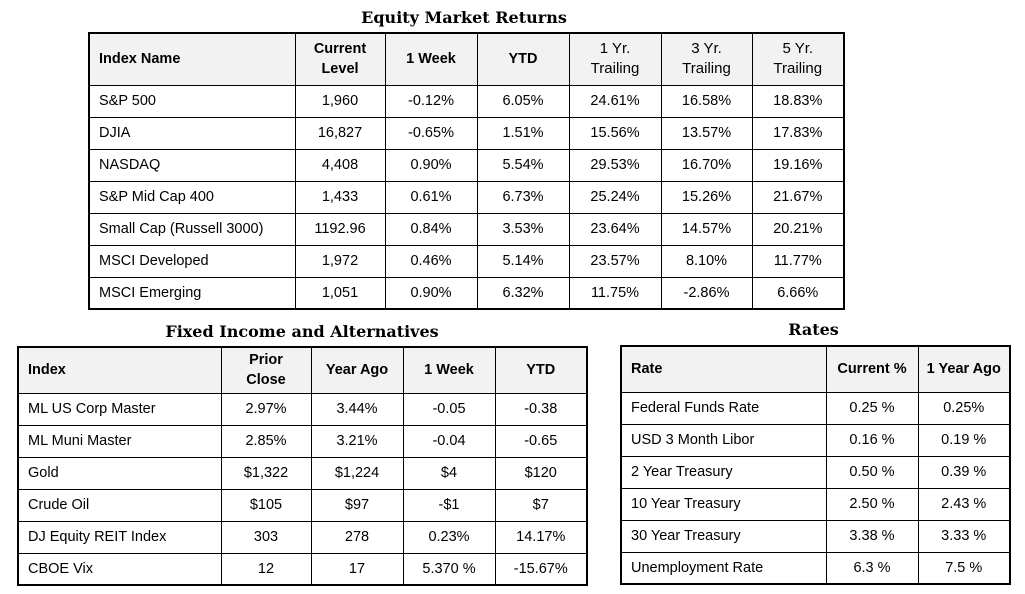  I want to click on fixed-header-ytd: YTD, so click(541, 370).